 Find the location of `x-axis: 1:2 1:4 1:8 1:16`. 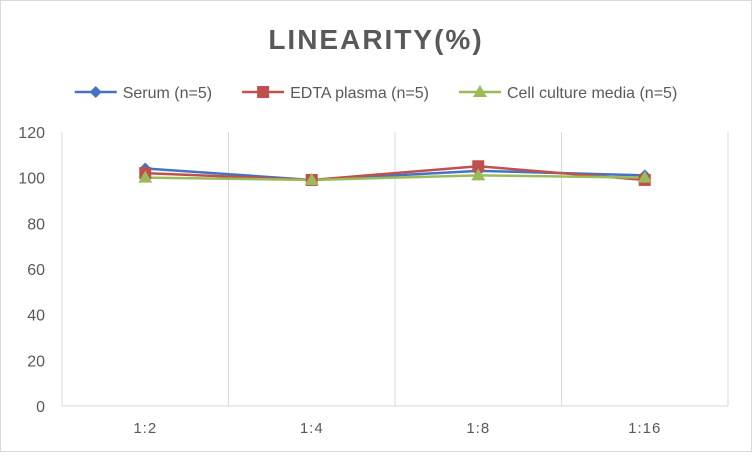

x-axis: 1:2 1:4 1:8 1:16 is located at coordinates (397, 428).